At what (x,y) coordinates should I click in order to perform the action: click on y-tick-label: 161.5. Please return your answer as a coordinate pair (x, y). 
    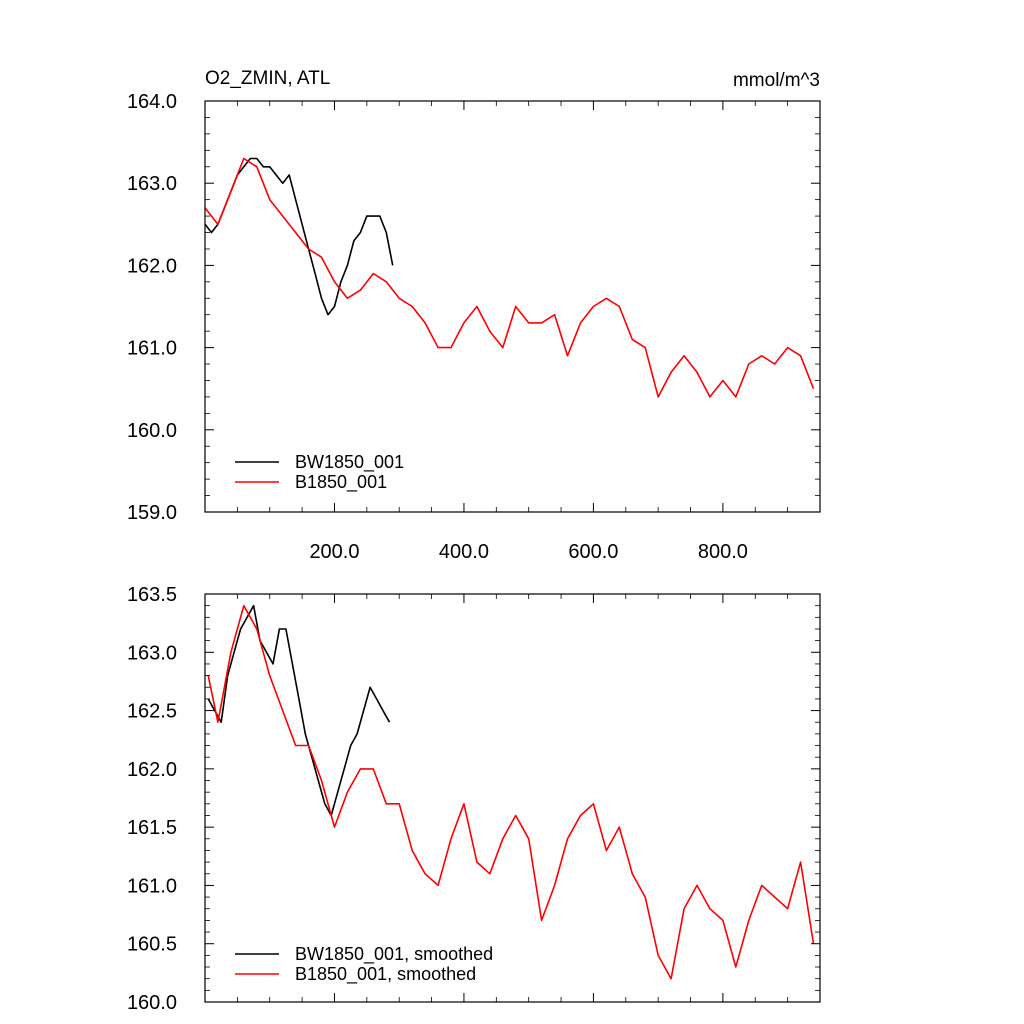
    Looking at the image, I should click on (152, 828).